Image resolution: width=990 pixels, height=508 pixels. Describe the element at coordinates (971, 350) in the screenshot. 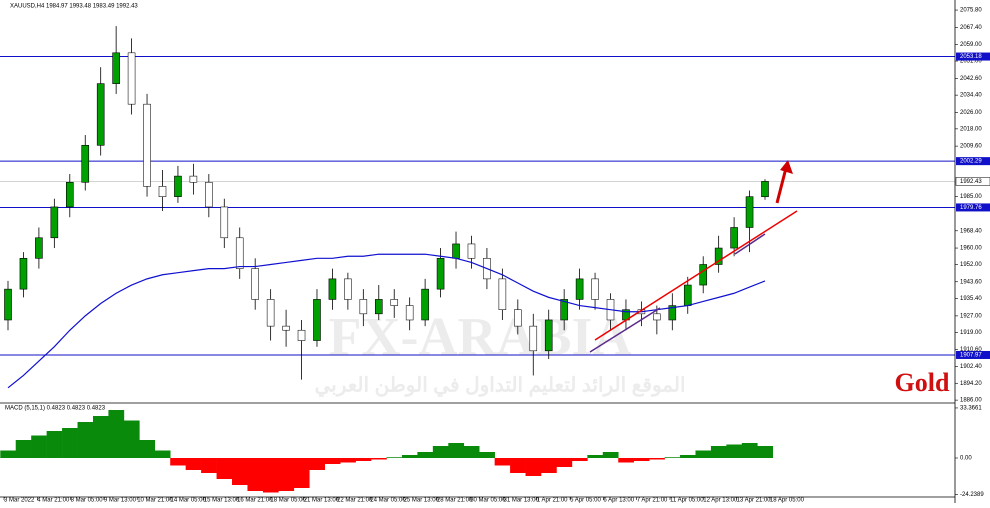

I see `y-tick-label: 1910.60` at that location.